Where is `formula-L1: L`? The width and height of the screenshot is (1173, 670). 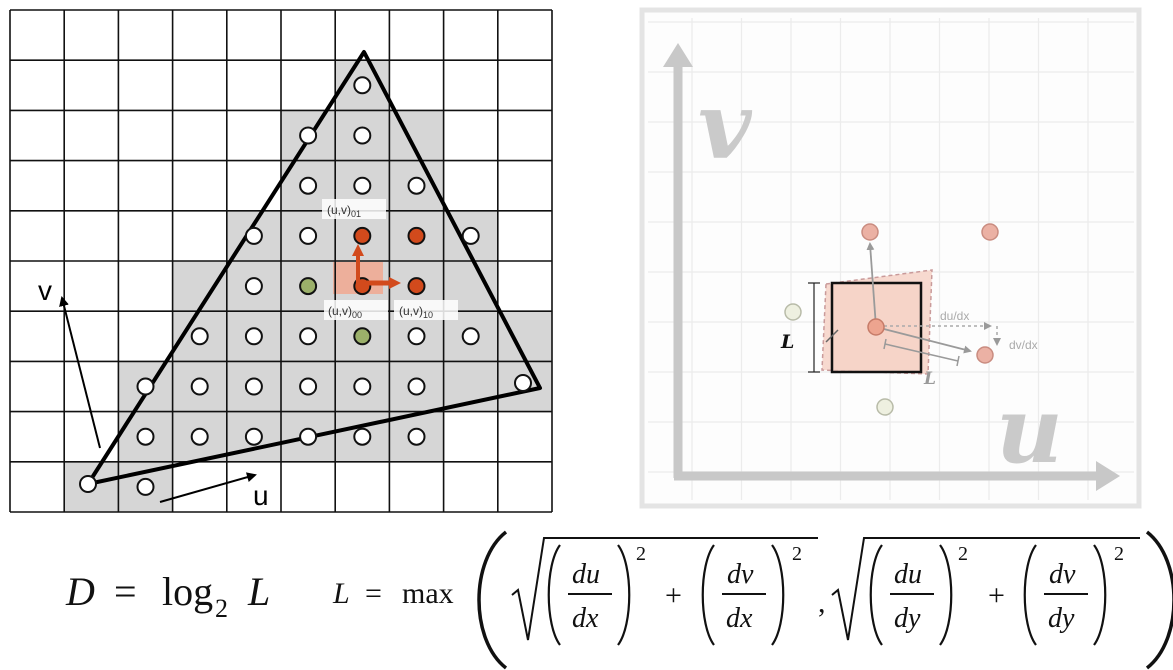 formula-L1: L is located at coordinates (258, 591).